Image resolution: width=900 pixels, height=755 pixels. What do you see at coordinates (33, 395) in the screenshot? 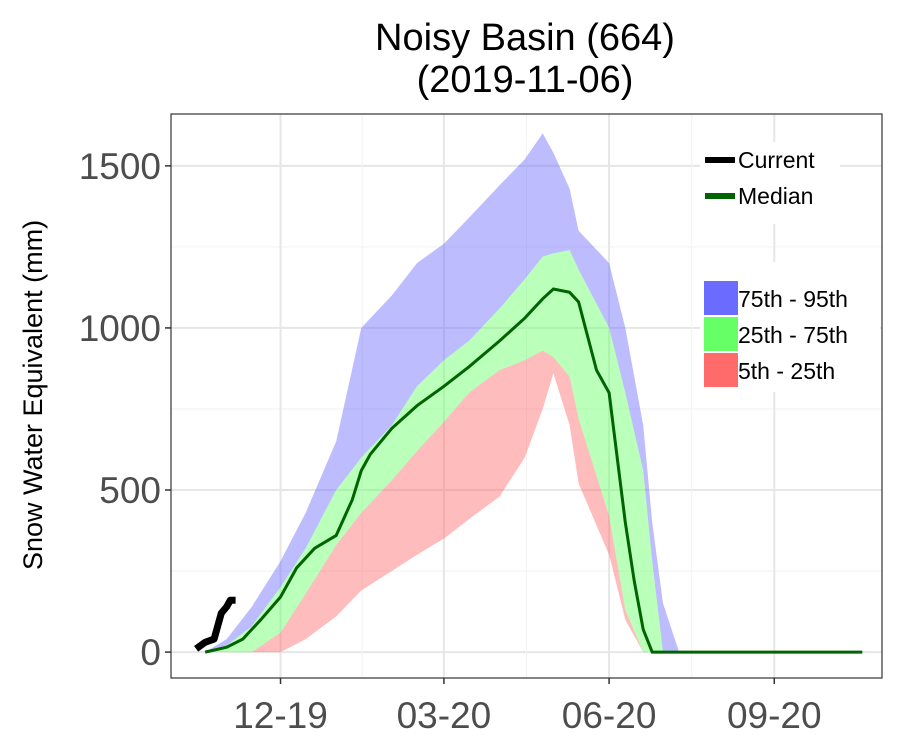
I see `y-axis-label: Snow Water Equivalent (mm)` at bounding box center [33, 395].